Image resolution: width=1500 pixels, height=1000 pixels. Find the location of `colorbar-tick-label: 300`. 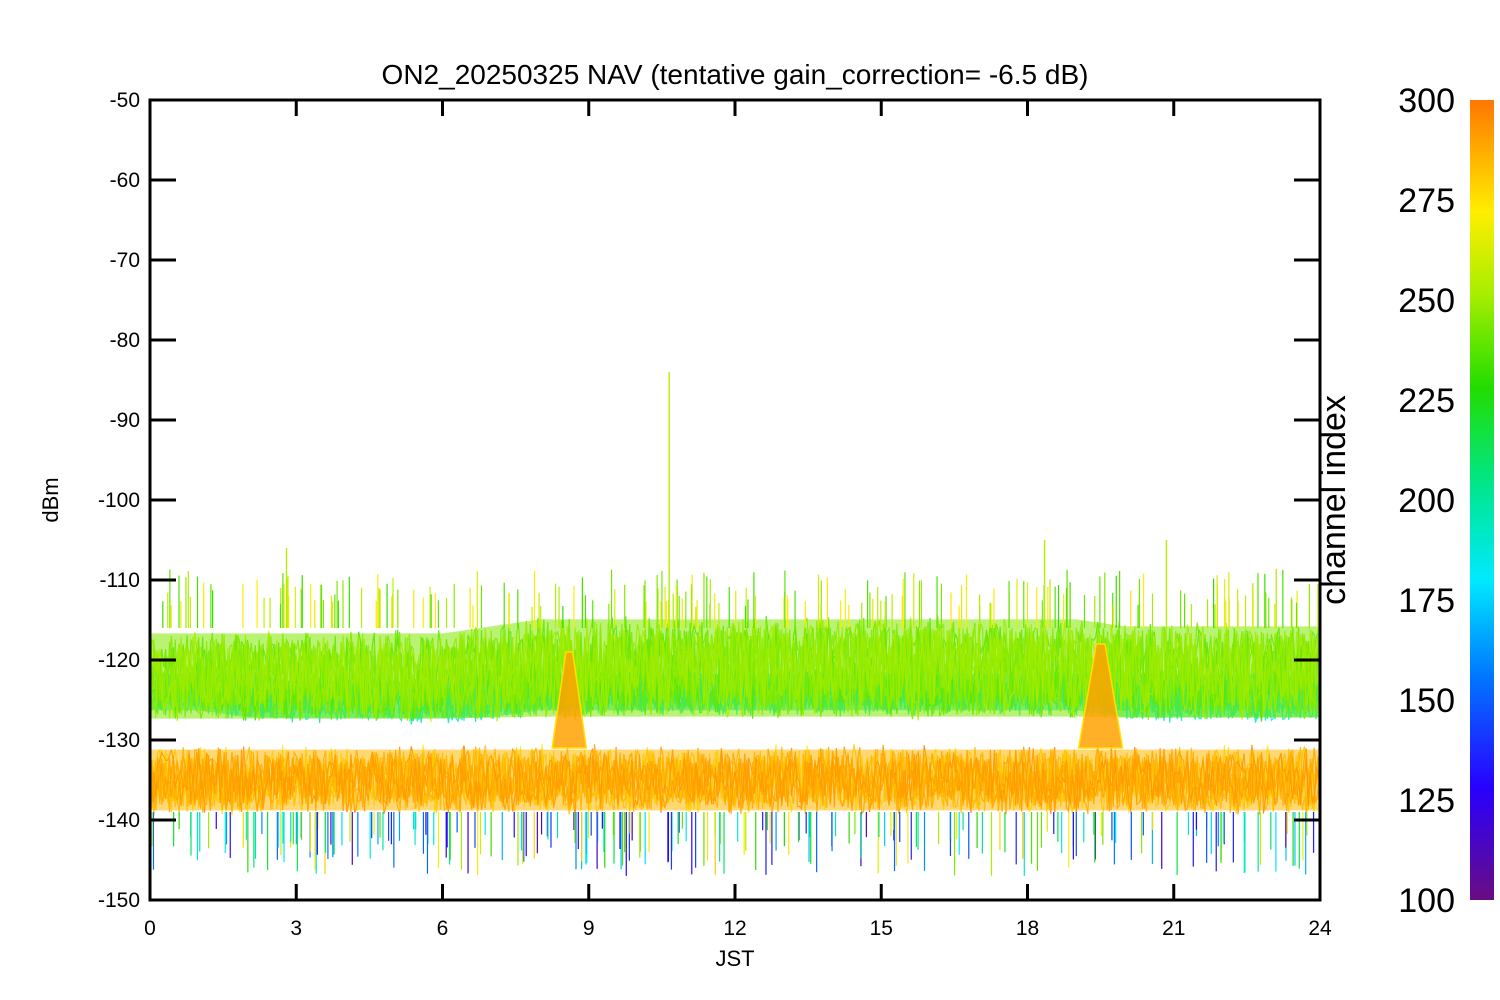

colorbar-tick-label: 300 is located at coordinates (1426, 101).